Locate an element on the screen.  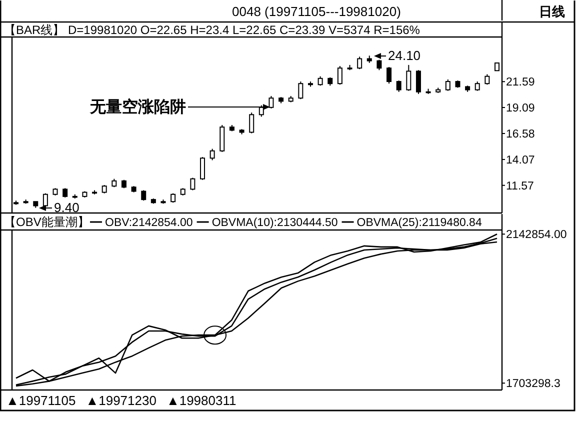
chart-title: 【OBV能量潮】 is located at coordinates (47, 222).